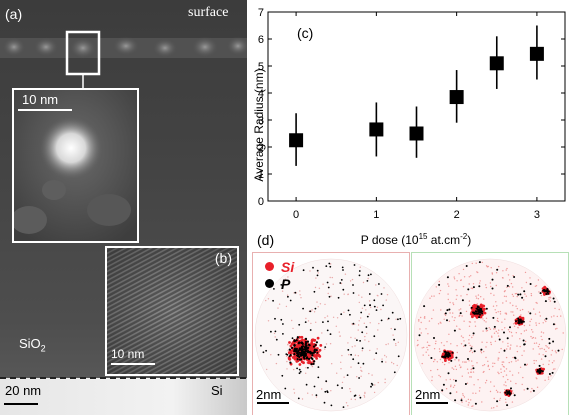  What do you see at coordinates (261, 94) in the screenshot?
I see `y-tick-label: 4` at bounding box center [261, 94].